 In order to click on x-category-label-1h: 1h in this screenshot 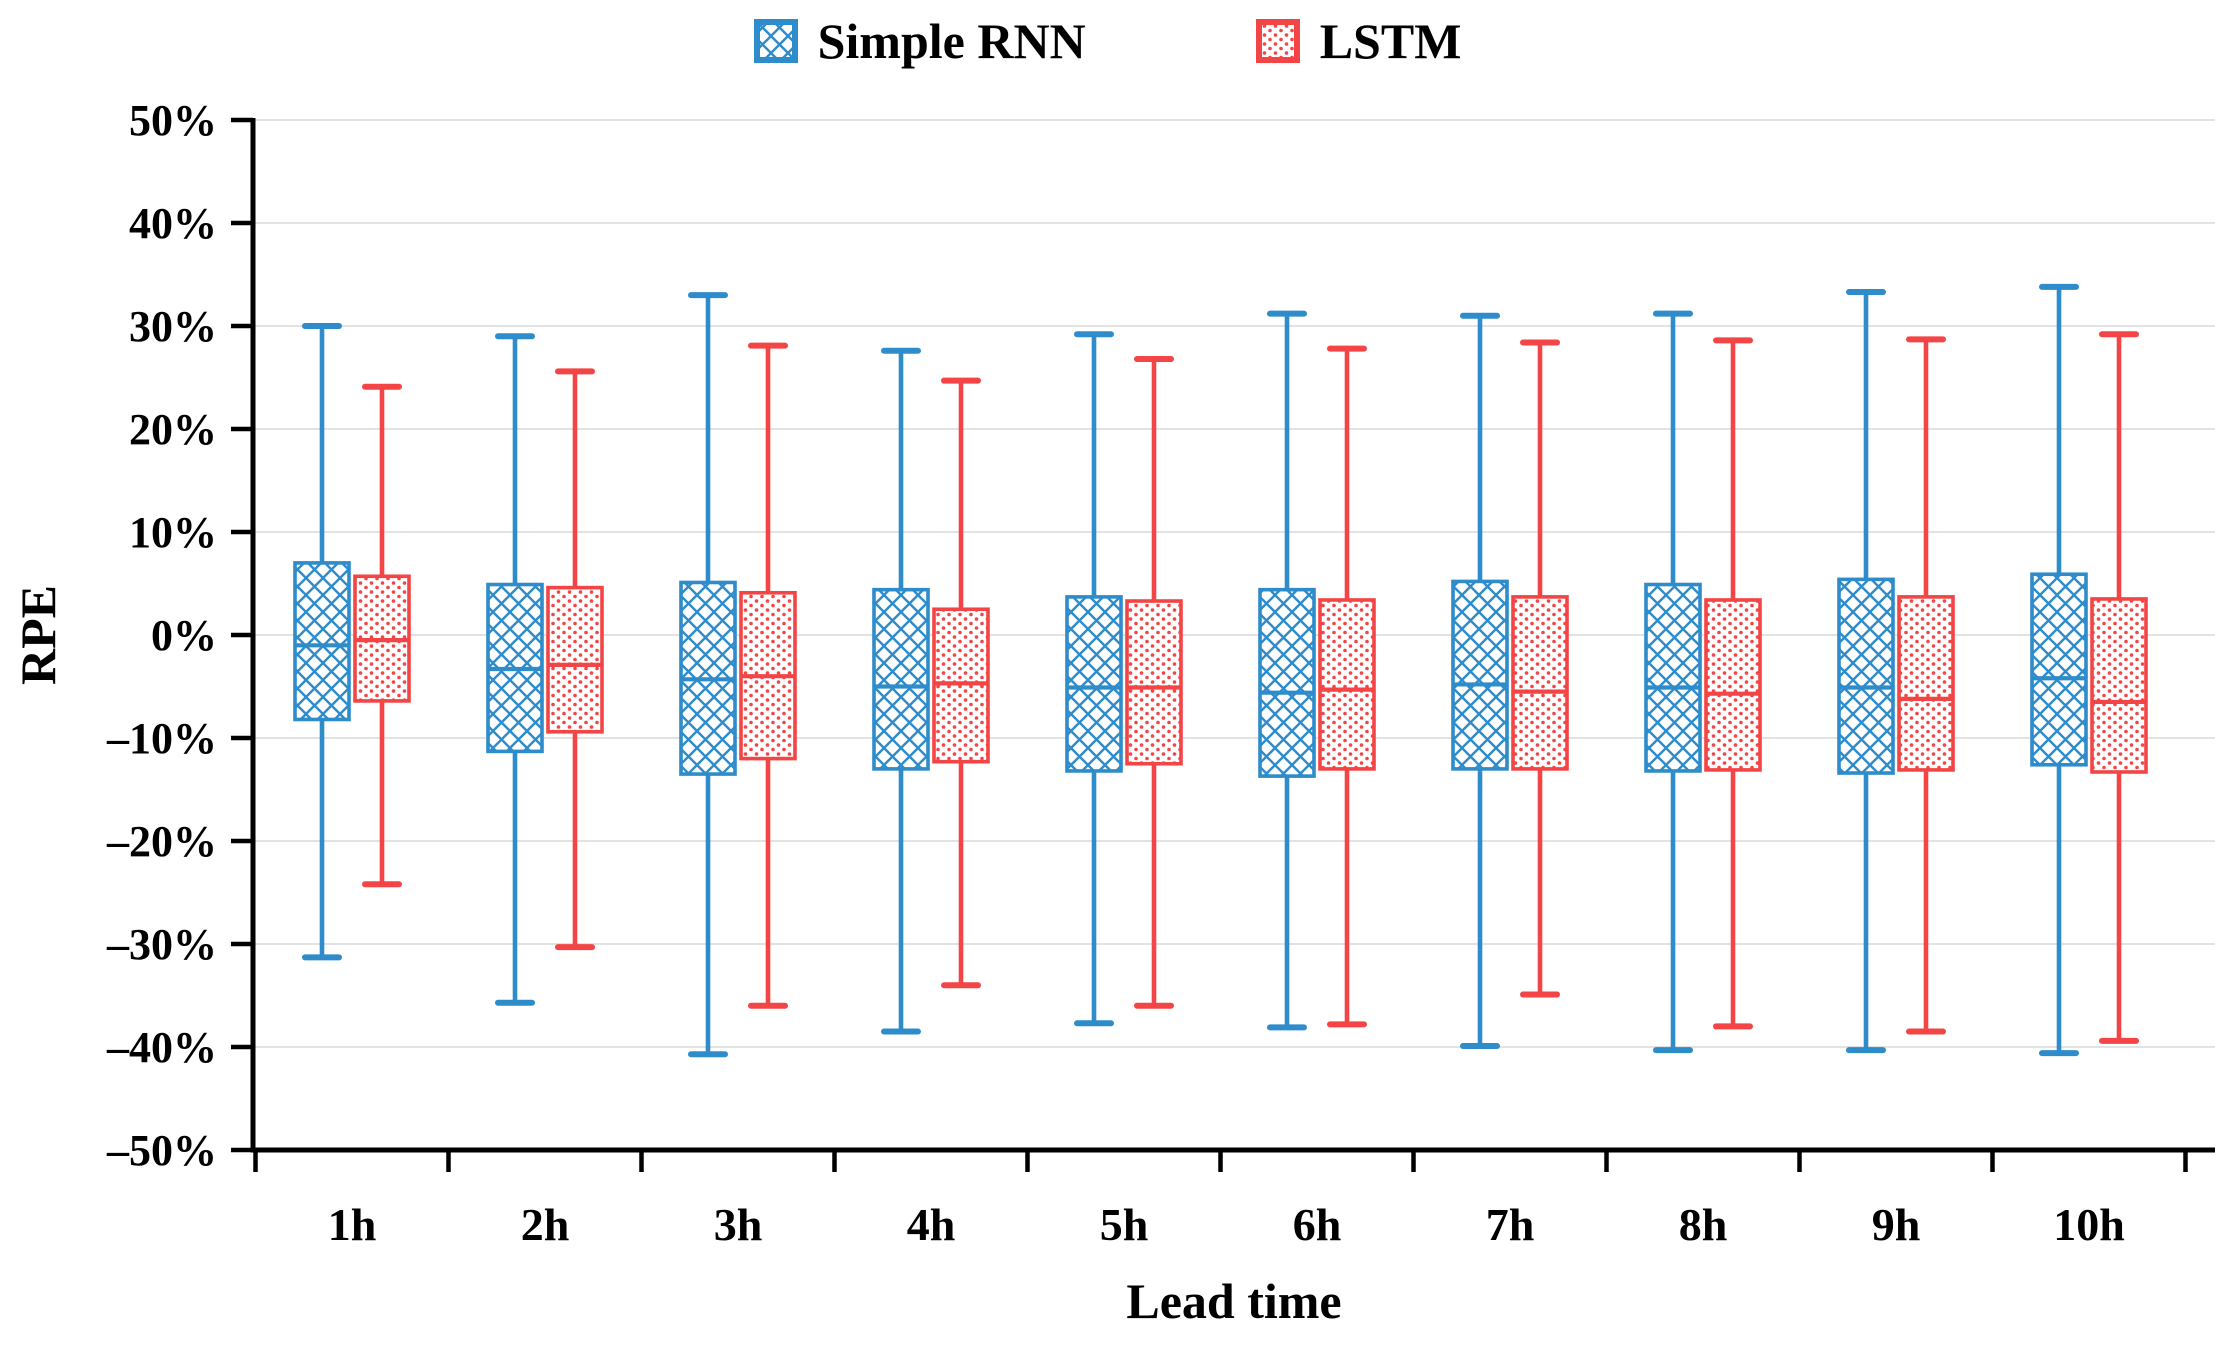, I will do `click(352, 1224)`.